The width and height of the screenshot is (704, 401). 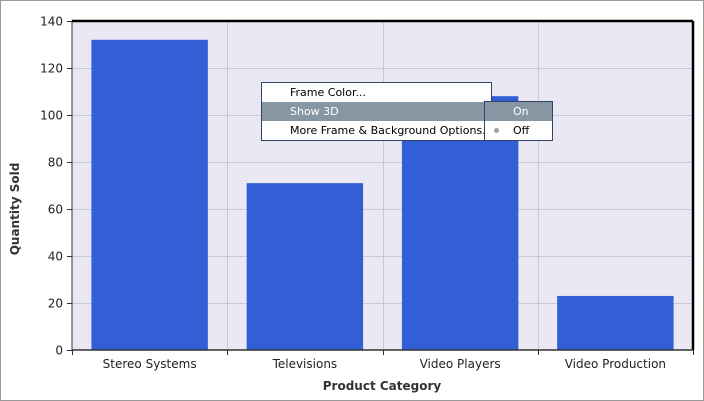 What do you see at coordinates (496, 130) in the screenshot?
I see `radio-selected-icon` at bounding box center [496, 130].